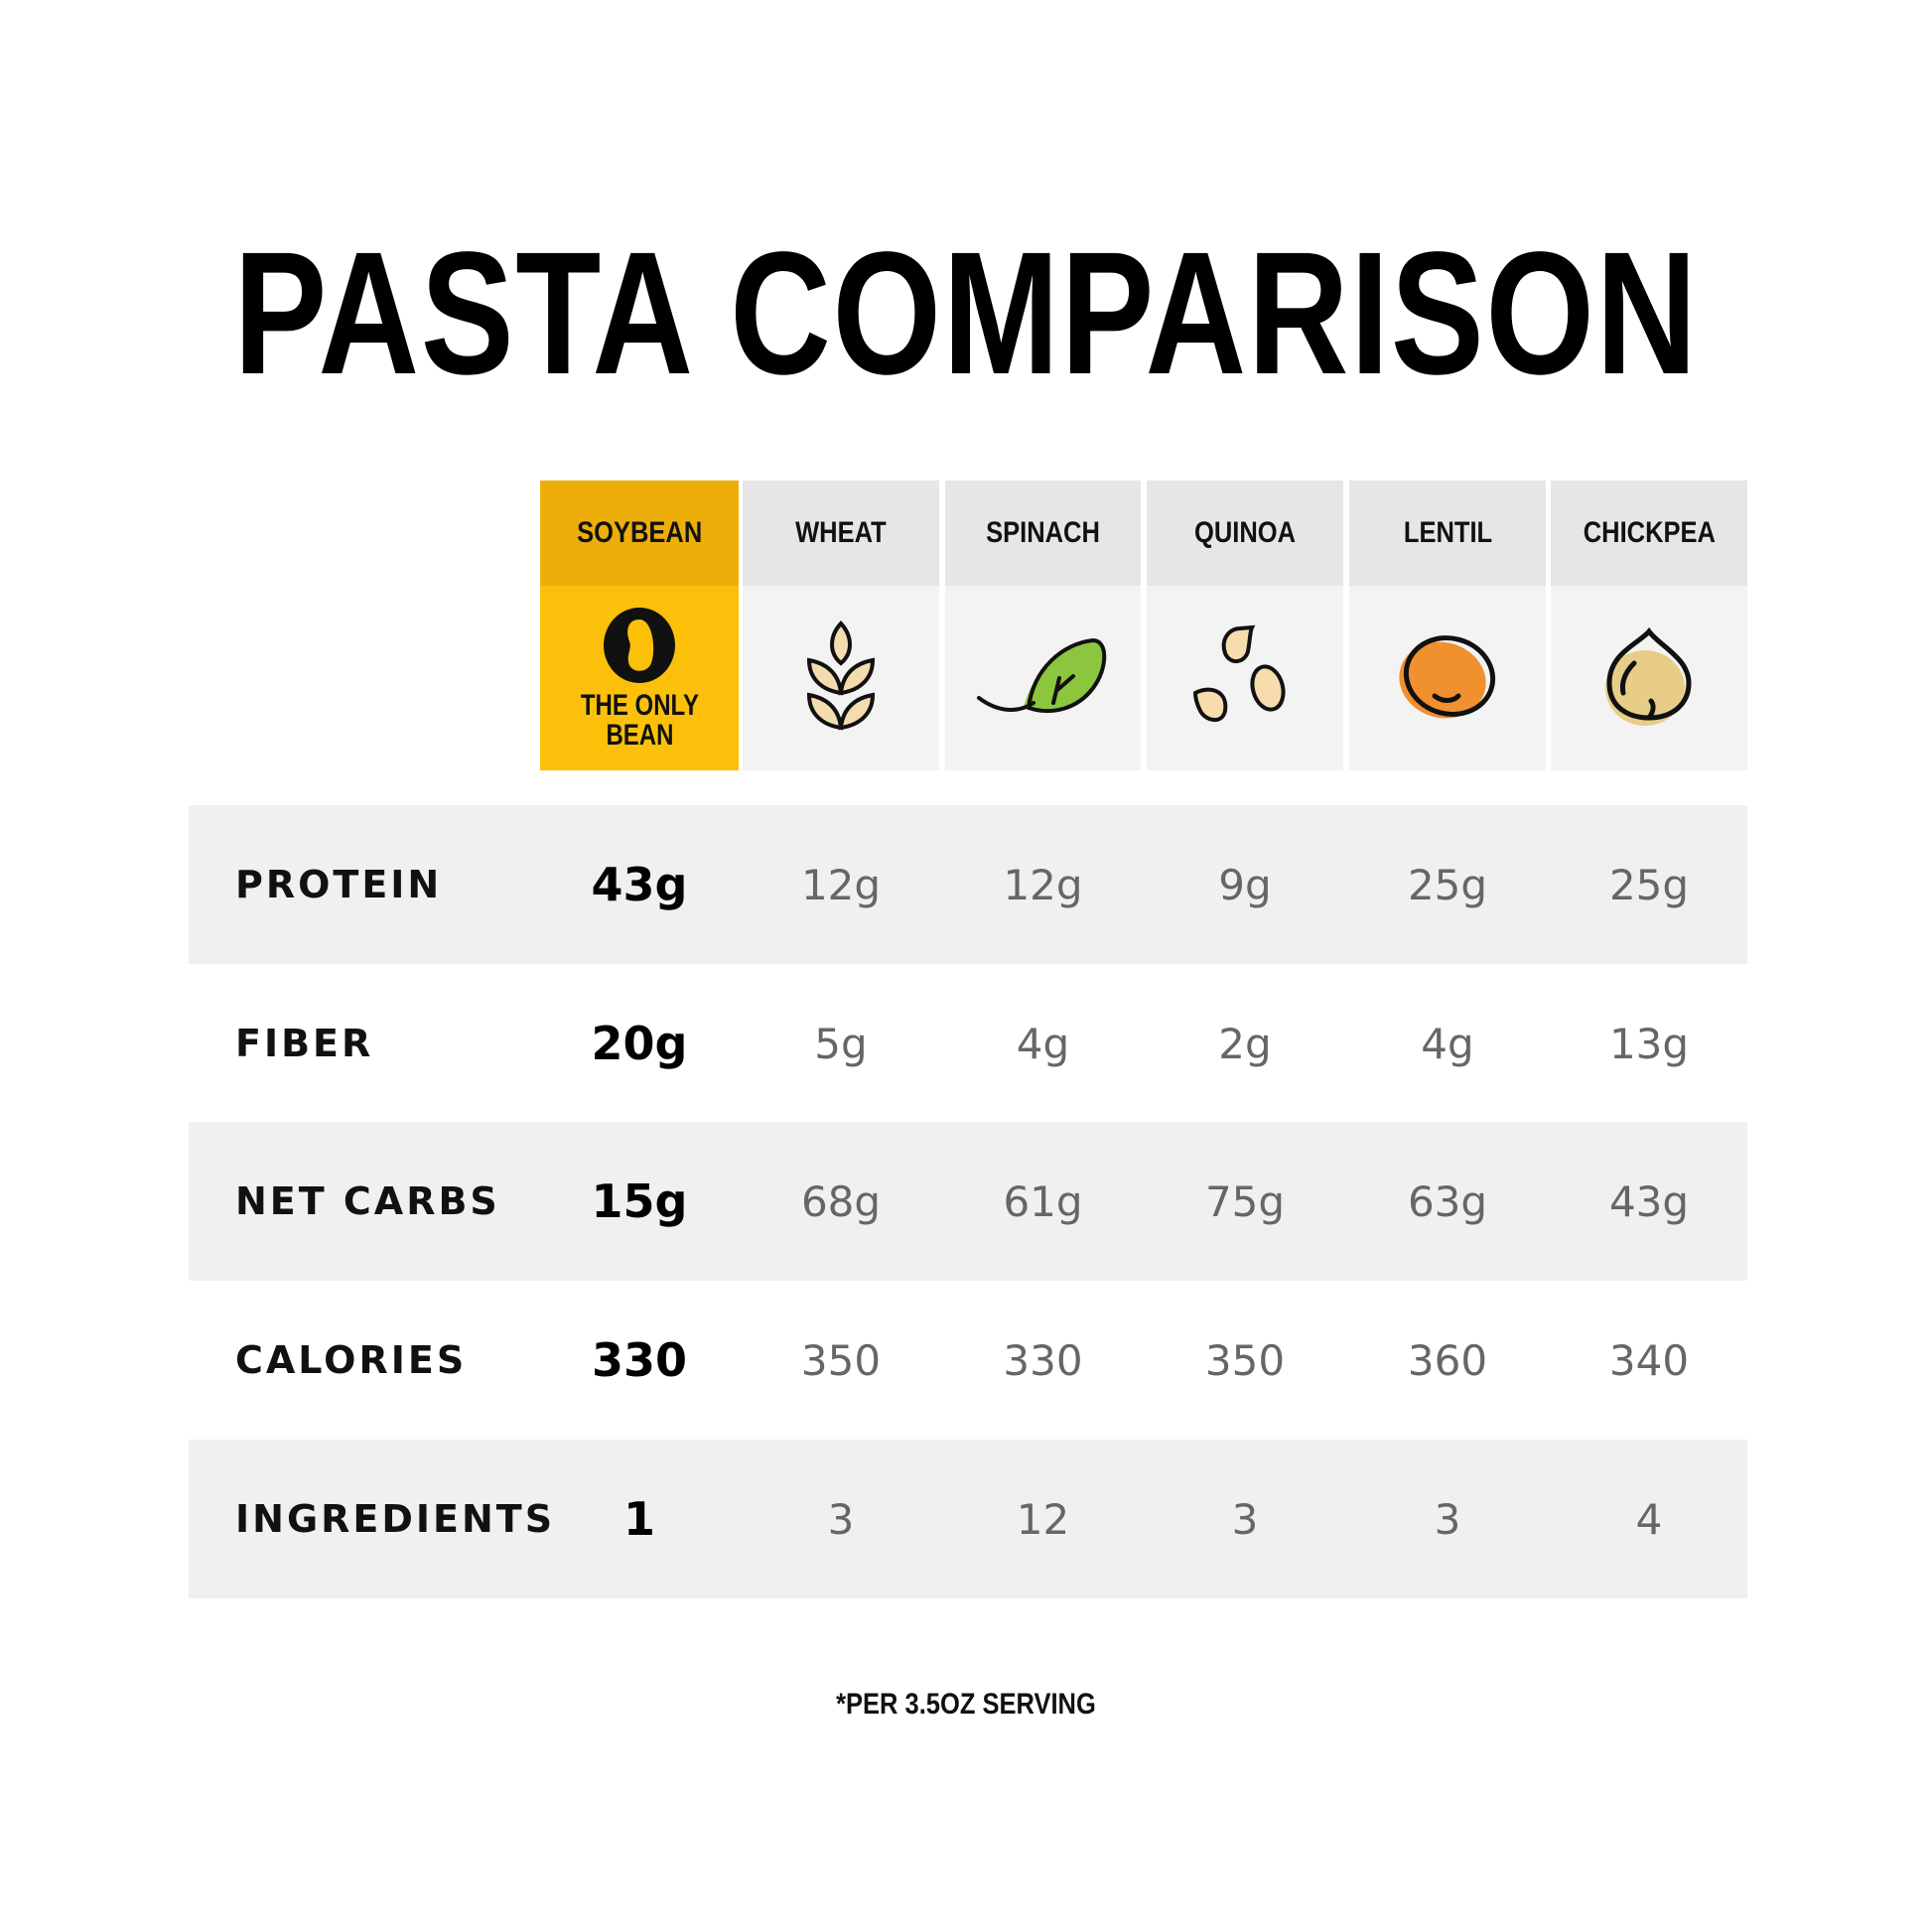 The height and width of the screenshot is (1932, 1932). I want to click on tagline-line2: BEAN, so click(639, 735).